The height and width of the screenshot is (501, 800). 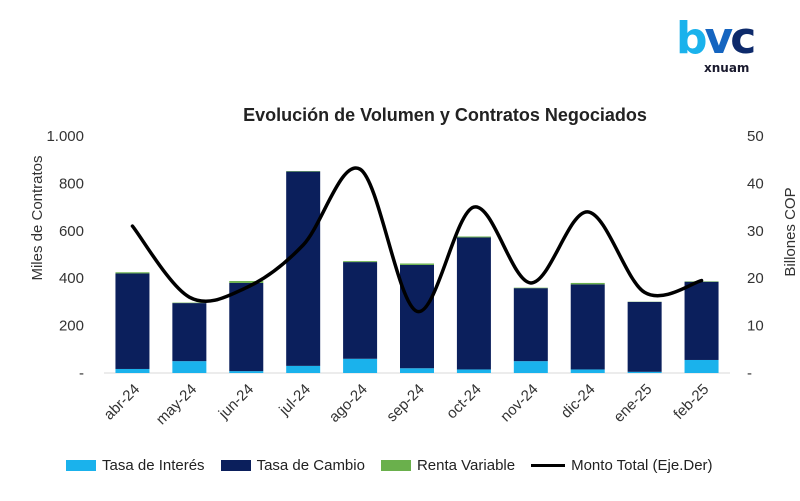 I want to click on logo-subtext: xnuam, so click(x=727, y=68).